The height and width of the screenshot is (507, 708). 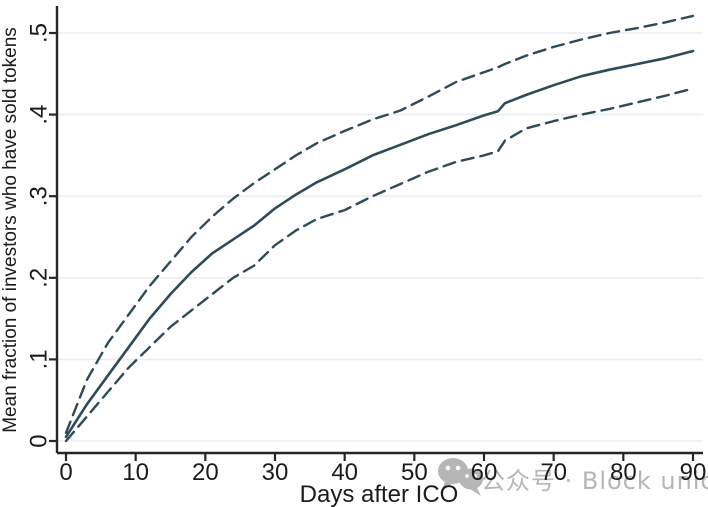 What do you see at coordinates (38, 196) in the screenshot?
I see `y-tick-label: .3` at bounding box center [38, 196].